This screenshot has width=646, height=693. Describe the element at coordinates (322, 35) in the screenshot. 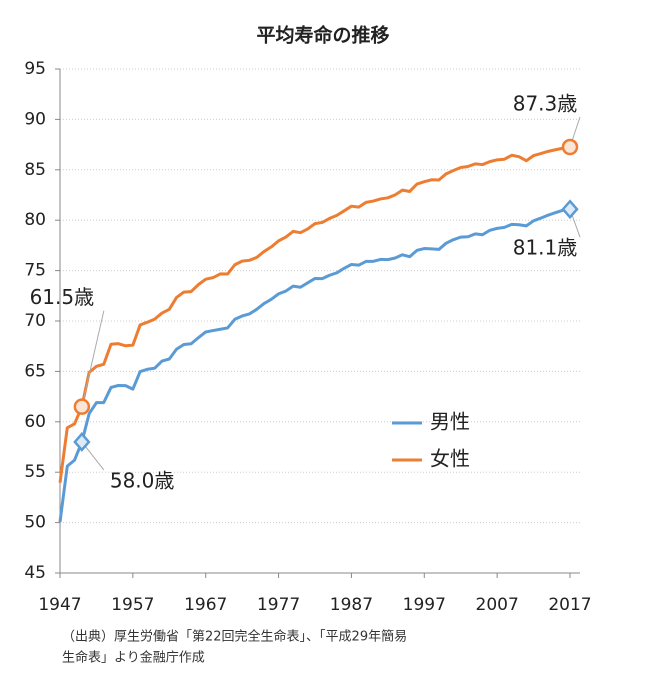

I see `chart-title: 平均寿命の推移` at that location.